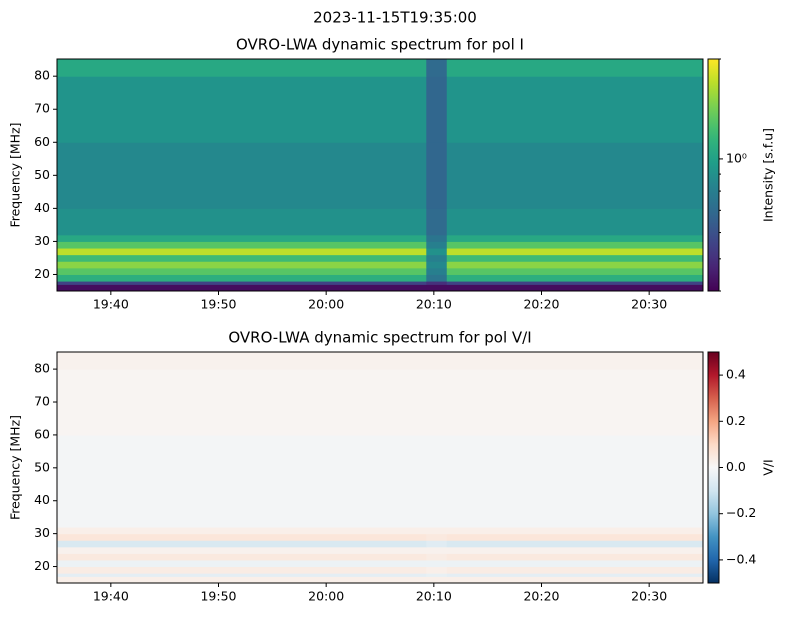 This screenshot has width=789, height=617. Describe the element at coordinates (713, 175) in the screenshot. I see `colorbar` at that location.